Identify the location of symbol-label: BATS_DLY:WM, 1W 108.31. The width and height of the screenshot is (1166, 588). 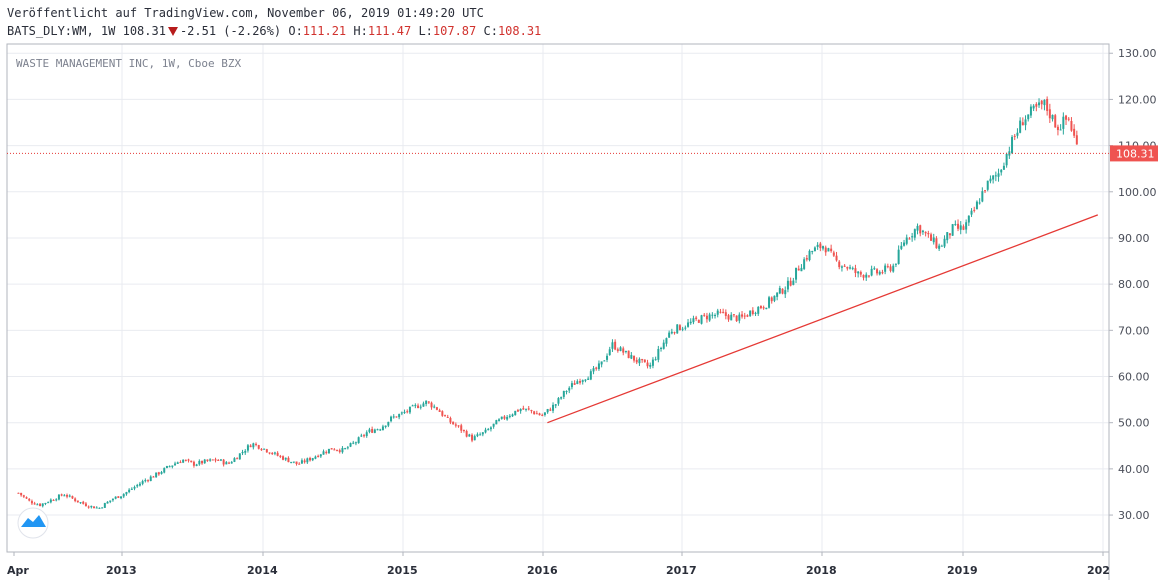
(86, 31).